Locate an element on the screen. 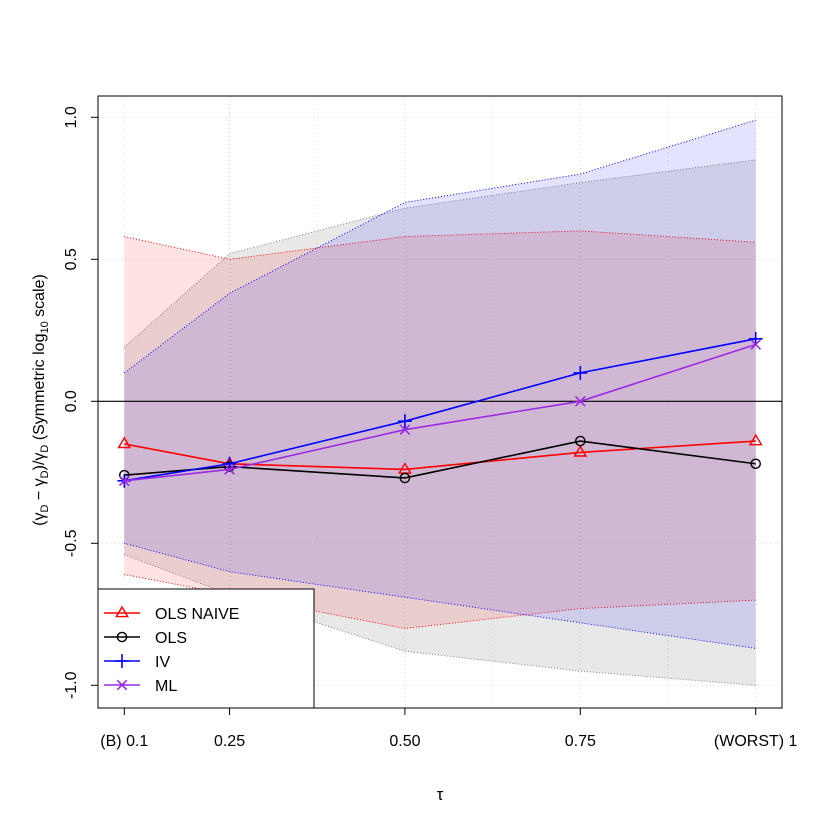  legend-item-iv: IV is located at coordinates (137, 662).